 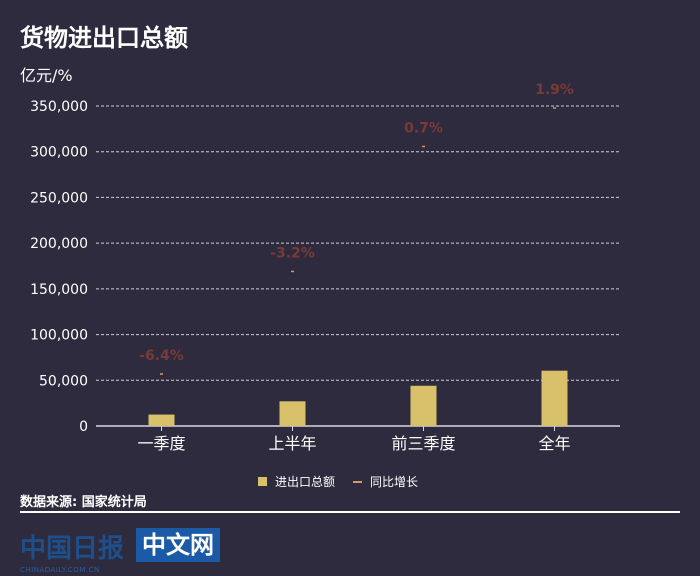 What do you see at coordinates (59, 198) in the screenshot?
I see `y-tick-label: 250,000` at bounding box center [59, 198].